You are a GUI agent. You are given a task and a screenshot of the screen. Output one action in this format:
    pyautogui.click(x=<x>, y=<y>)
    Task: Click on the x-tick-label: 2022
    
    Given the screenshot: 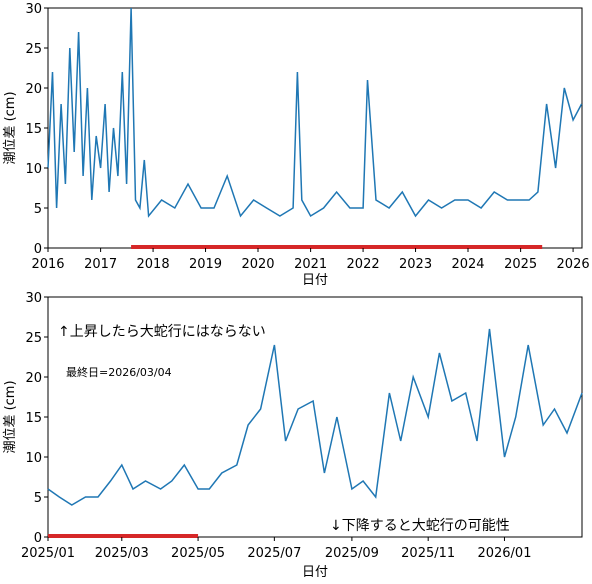 What is the action you would take?
    pyautogui.click(x=363, y=264)
    